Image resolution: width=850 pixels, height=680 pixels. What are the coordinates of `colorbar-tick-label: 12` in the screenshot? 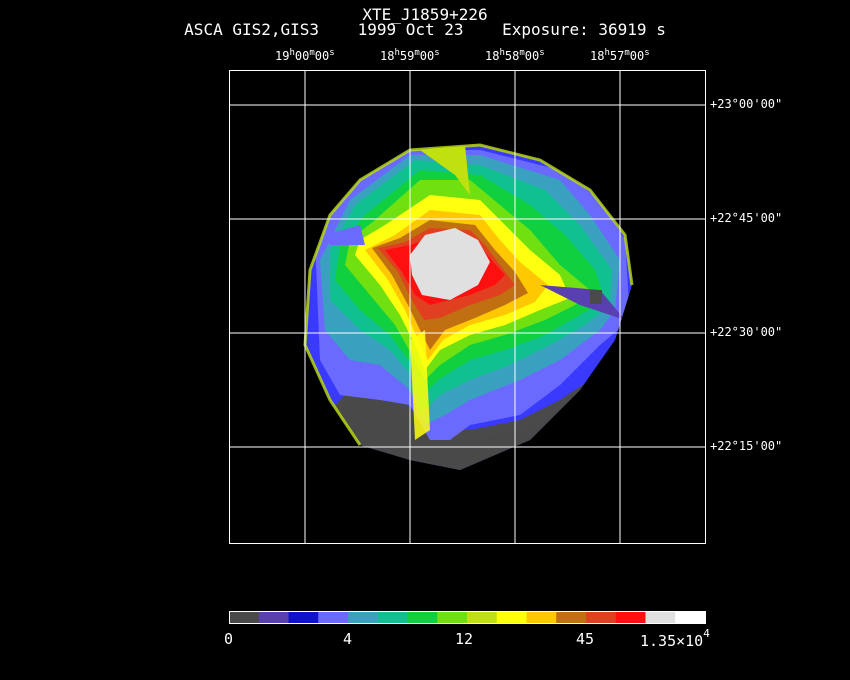 It's located at (464, 639).